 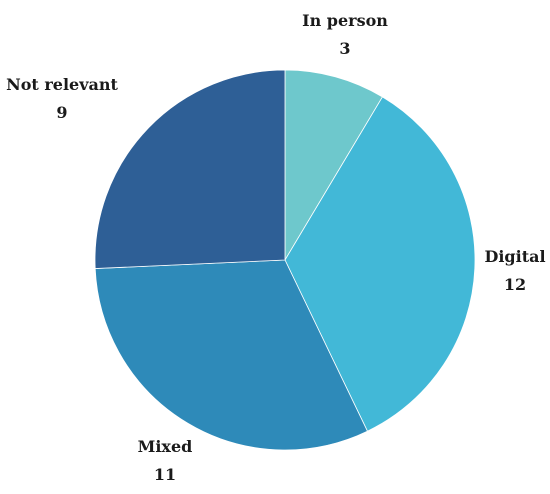 What do you see at coordinates (165, 474) in the screenshot?
I see `slice-value-mixed: 11` at bounding box center [165, 474].